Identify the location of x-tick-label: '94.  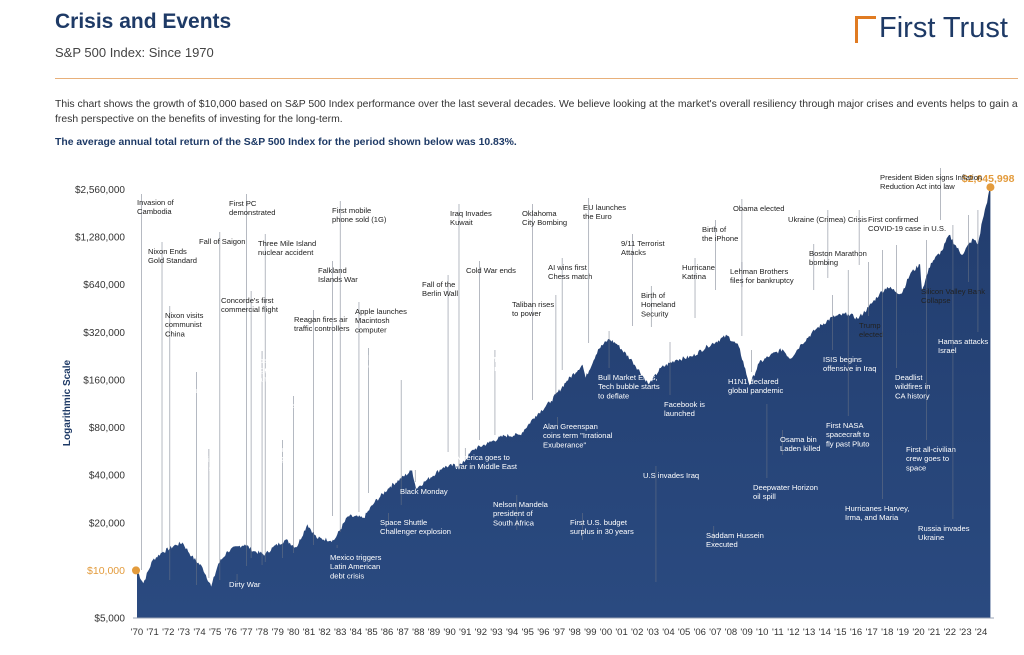
(512, 632).